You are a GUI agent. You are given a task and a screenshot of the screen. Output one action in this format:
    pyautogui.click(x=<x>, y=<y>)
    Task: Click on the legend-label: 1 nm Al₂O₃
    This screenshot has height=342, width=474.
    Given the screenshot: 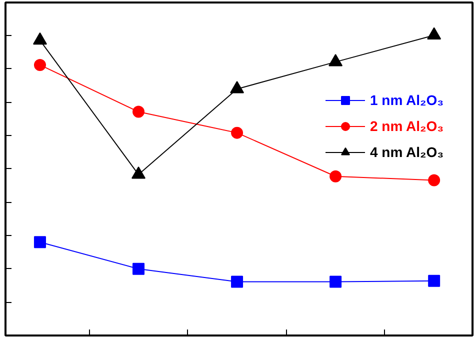 What is the action you would take?
    pyautogui.click(x=407, y=100)
    